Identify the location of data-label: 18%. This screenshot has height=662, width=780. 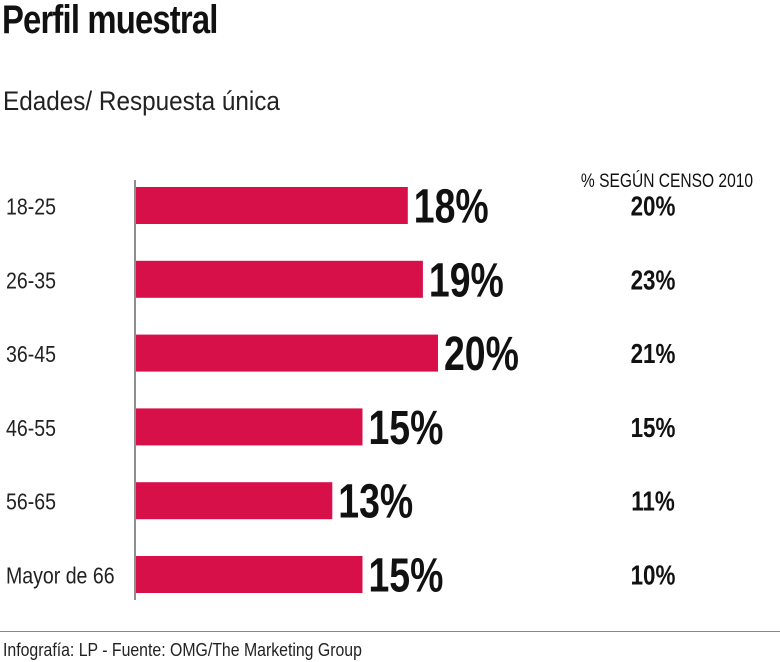
(451, 207).